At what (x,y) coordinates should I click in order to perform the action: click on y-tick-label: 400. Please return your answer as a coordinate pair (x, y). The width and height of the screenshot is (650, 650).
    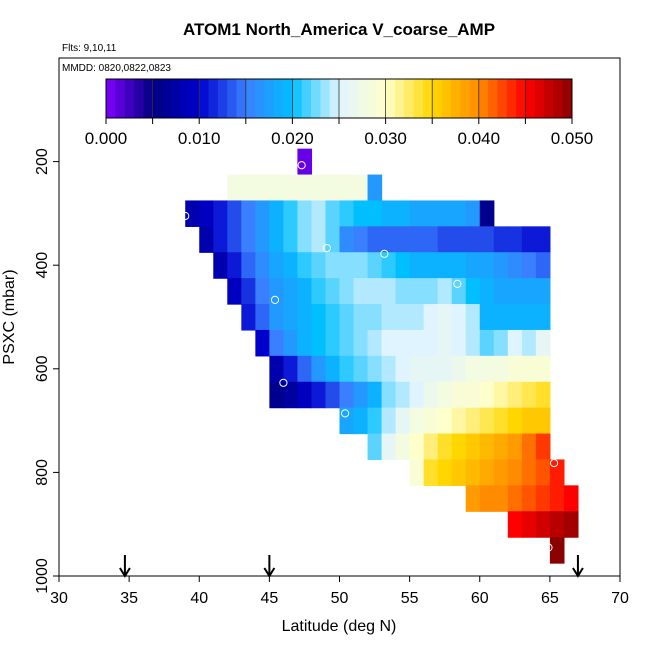
    Looking at the image, I should click on (42, 265).